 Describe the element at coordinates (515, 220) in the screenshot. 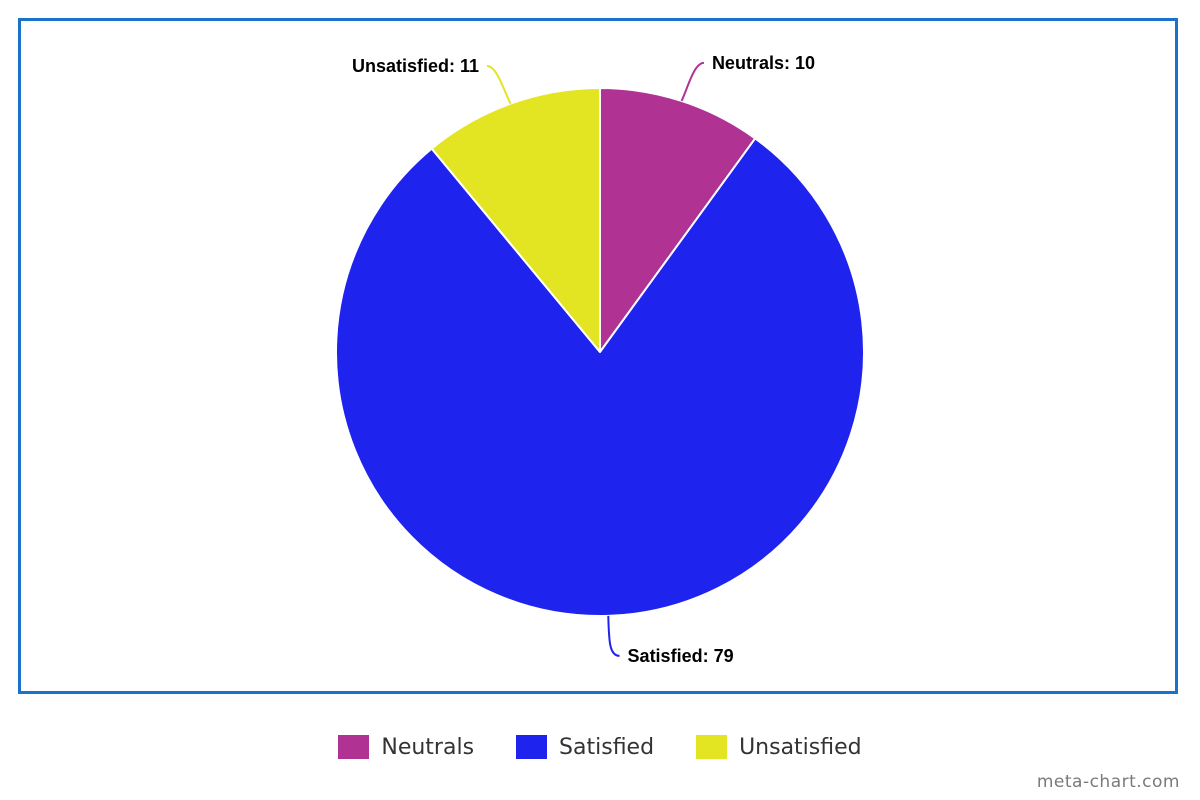

I see `pie-slice-unsatisfied` at that location.